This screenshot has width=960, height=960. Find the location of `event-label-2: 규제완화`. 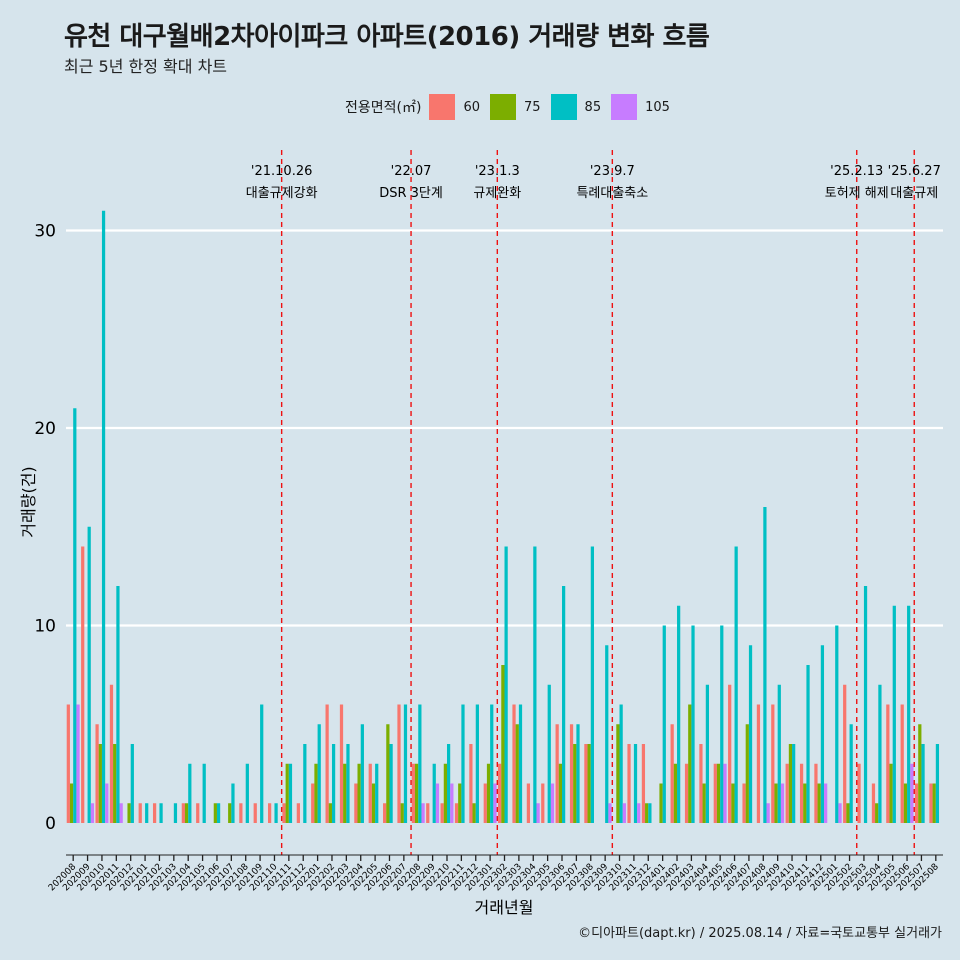

event-label-2: 규제완화 is located at coordinates (497, 193).